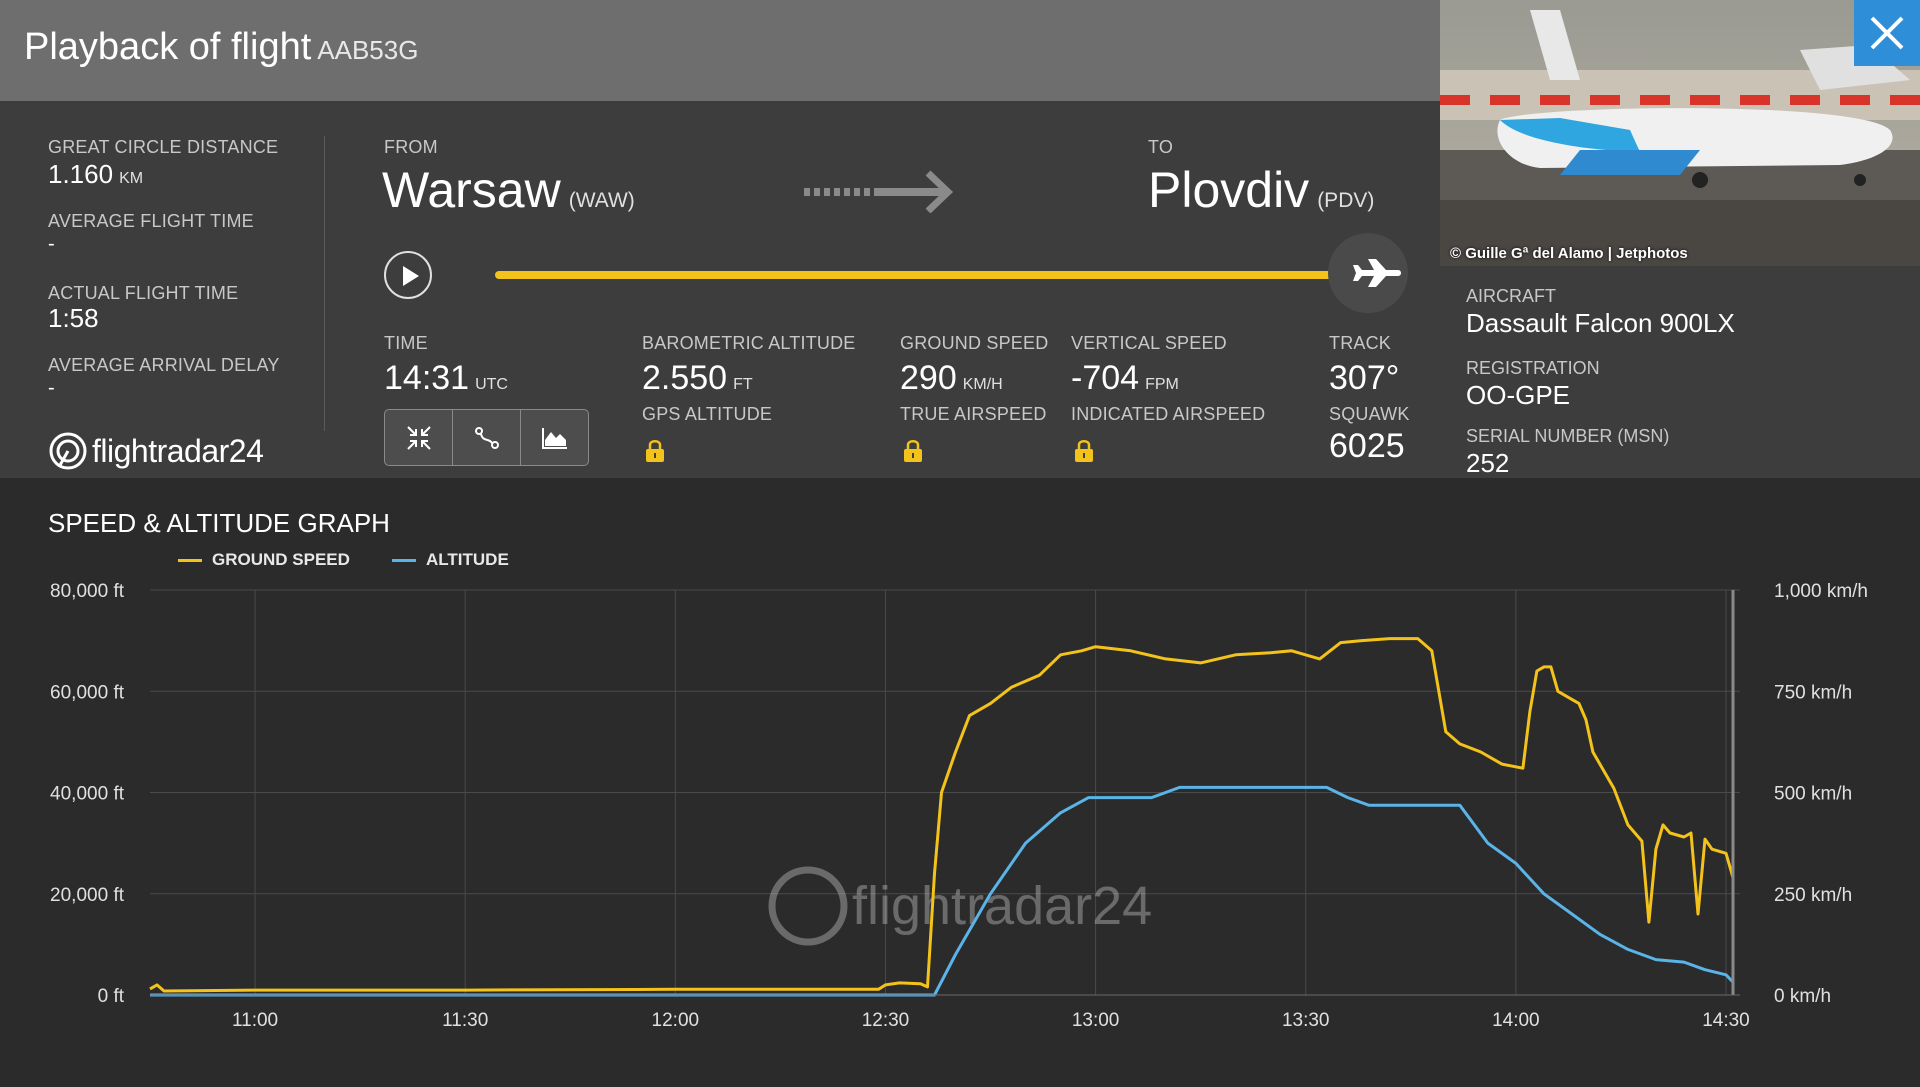 This screenshot has height=1087, width=1920. Describe the element at coordinates (471, 190) in the screenshot. I see `origin-city-name: Warsaw` at that location.